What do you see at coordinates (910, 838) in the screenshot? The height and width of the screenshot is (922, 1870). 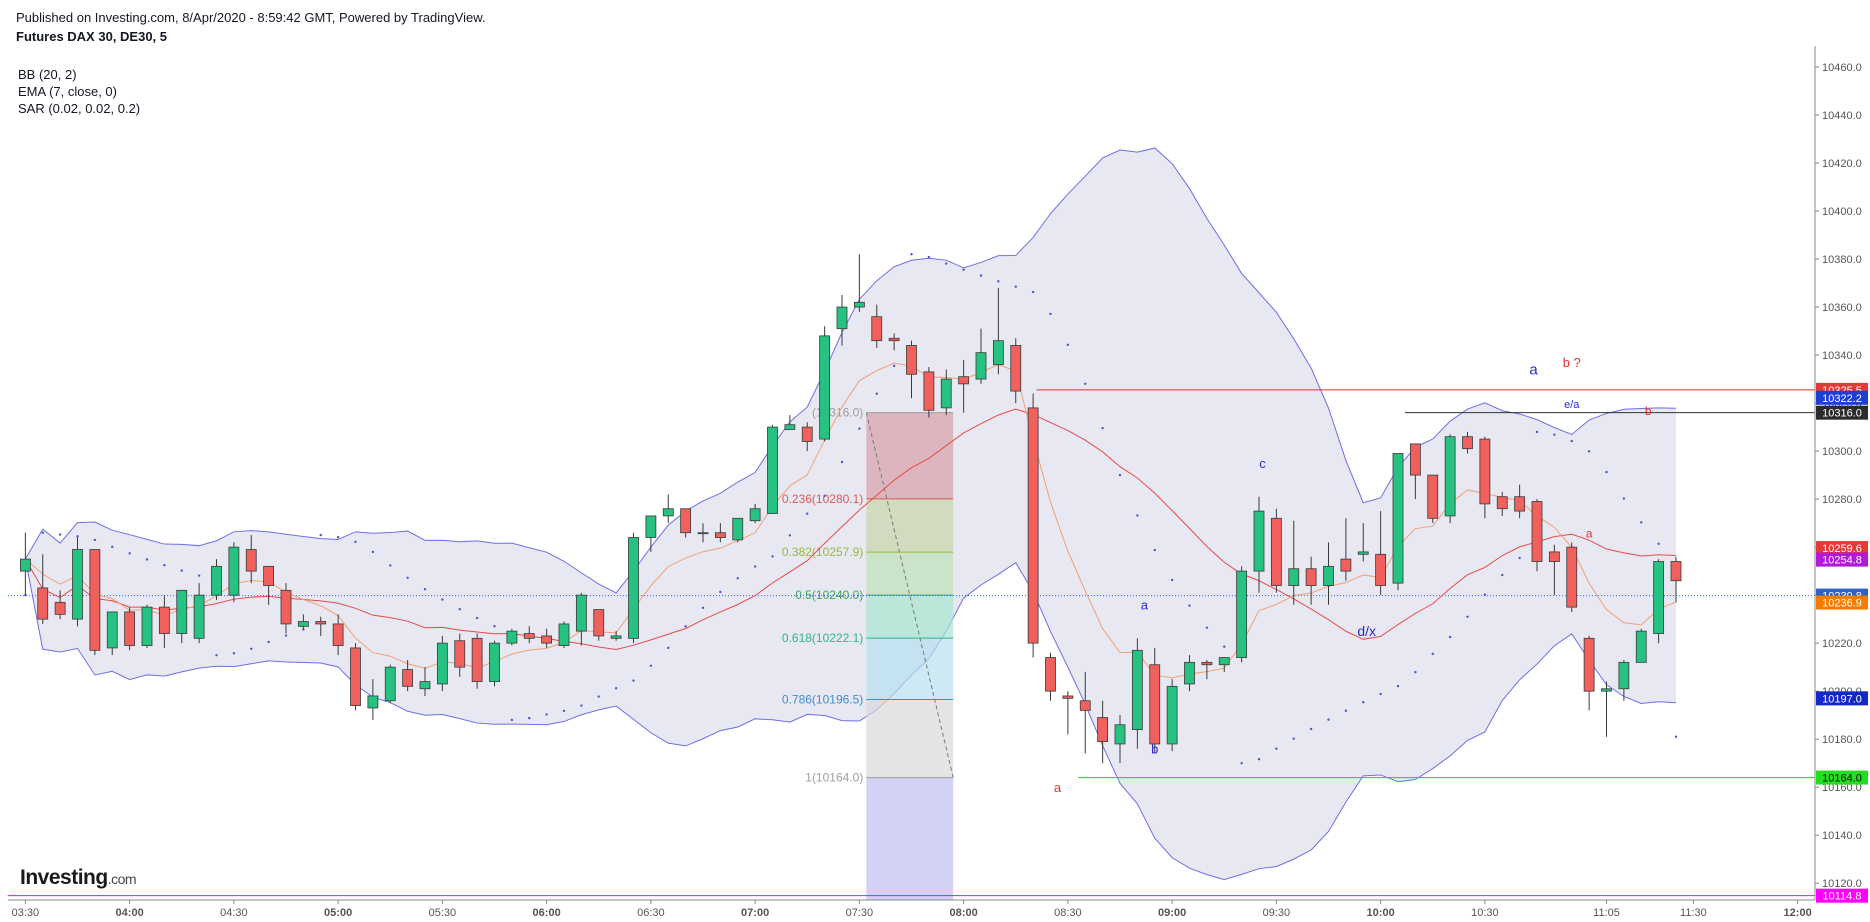 I see `fib-extension-zone` at bounding box center [910, 838].